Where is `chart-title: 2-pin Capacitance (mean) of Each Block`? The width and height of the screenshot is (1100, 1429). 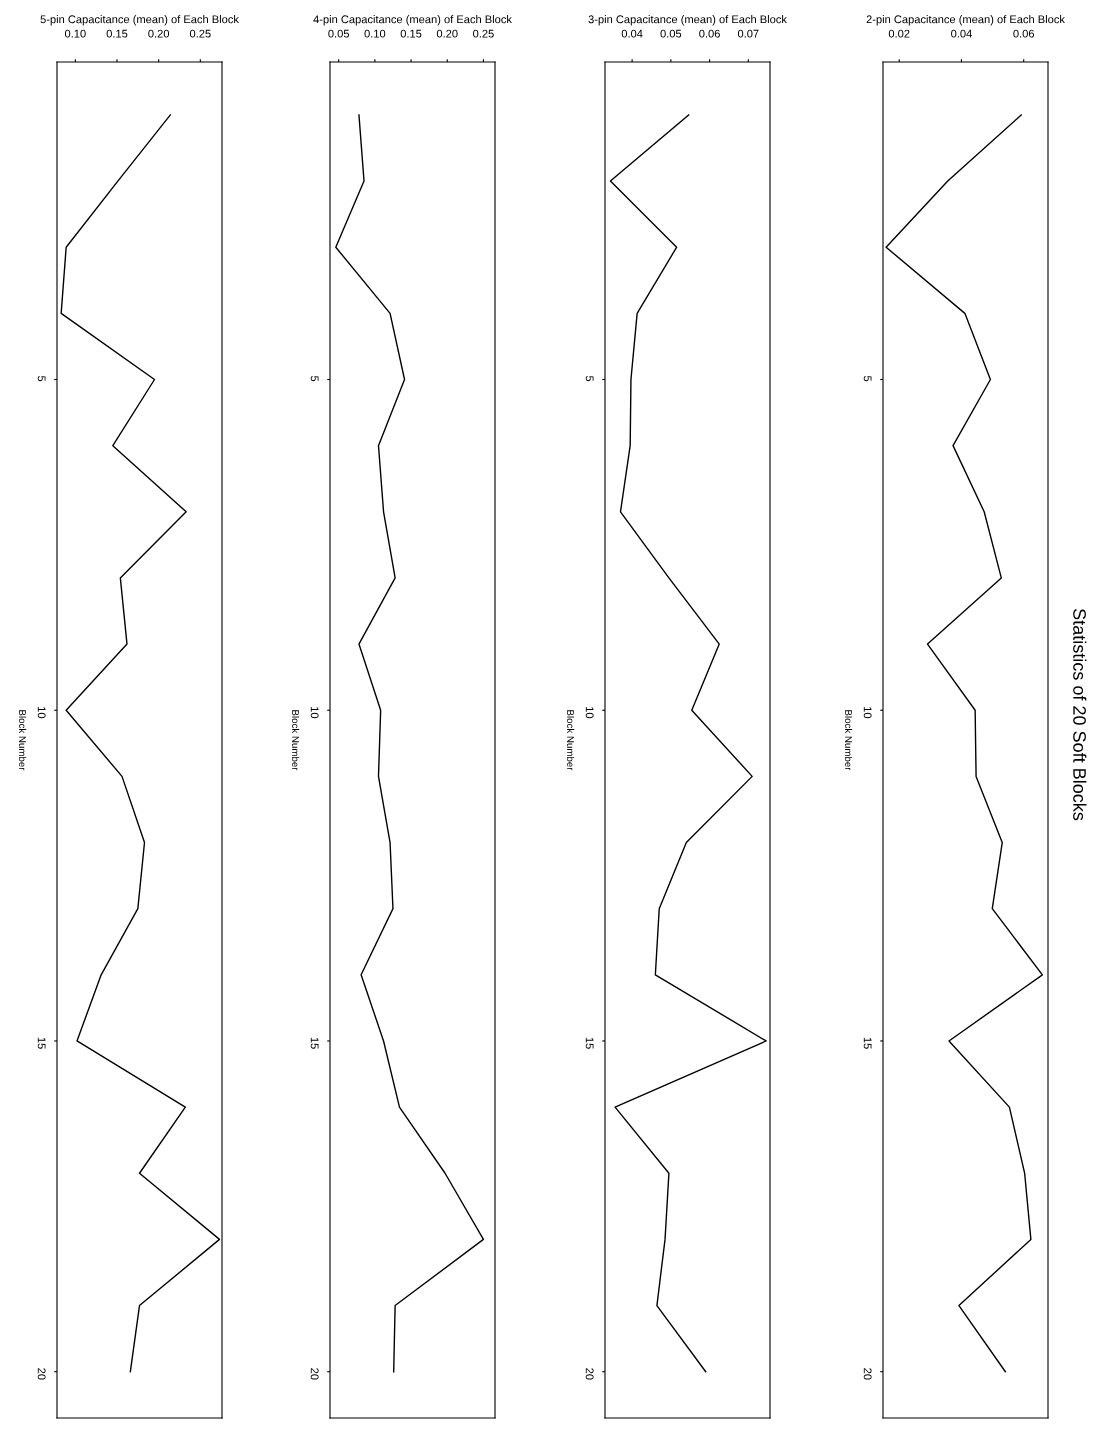 chart-title: 2-pin Capacitance (mean) of Each Block is located at coordinates (965, 20).